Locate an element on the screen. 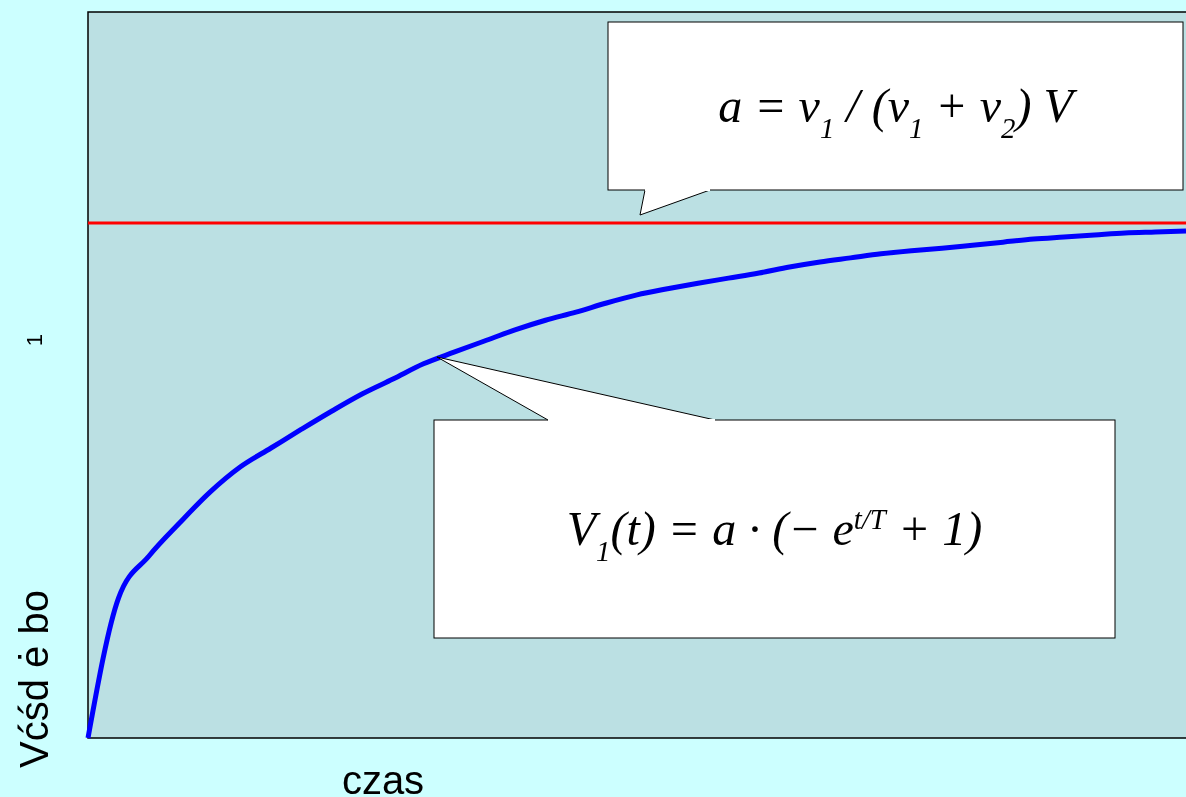 The height and width of the screenshot is (797, 1186). text: 1 is located at coordinates (34, 340).